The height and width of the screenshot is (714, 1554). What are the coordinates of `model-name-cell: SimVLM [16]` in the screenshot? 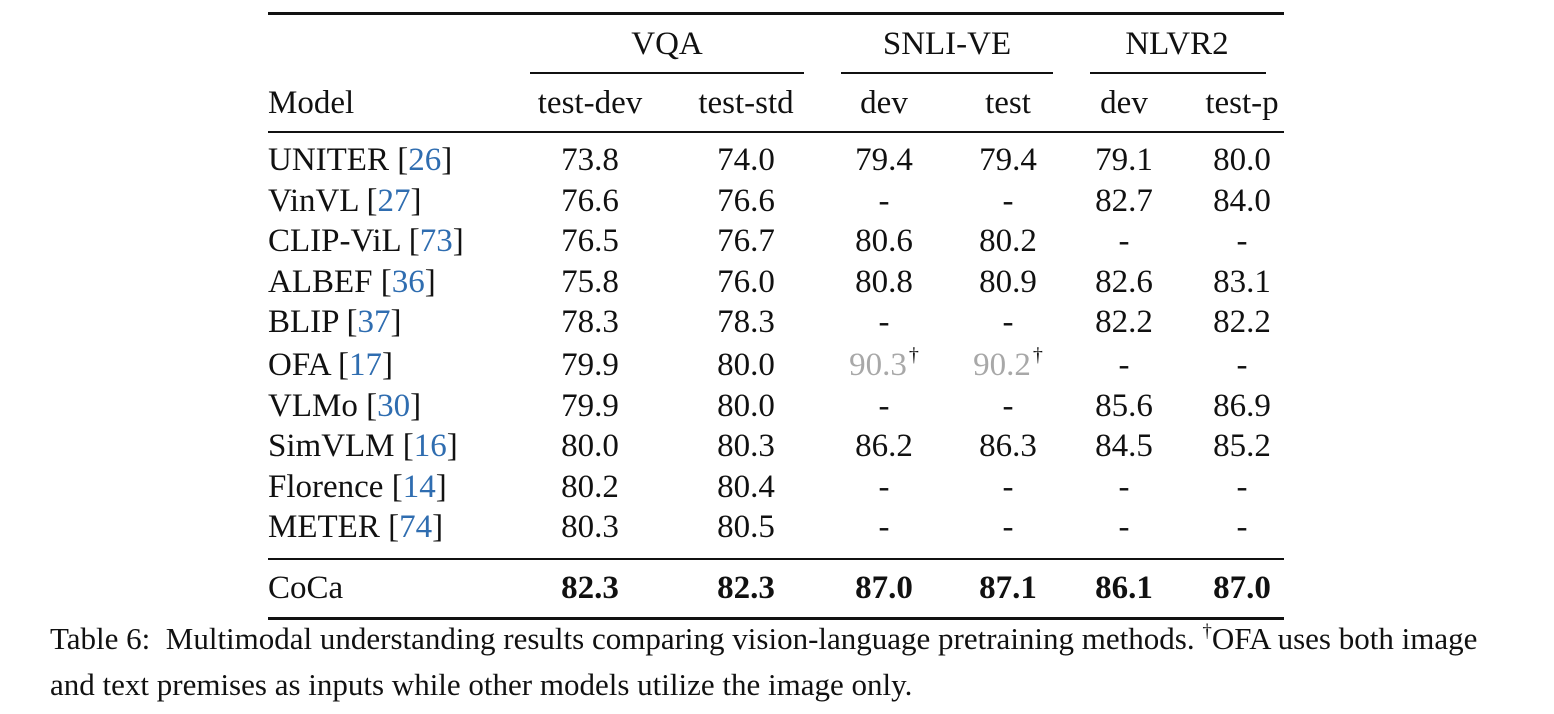 It's located at (363, 446).